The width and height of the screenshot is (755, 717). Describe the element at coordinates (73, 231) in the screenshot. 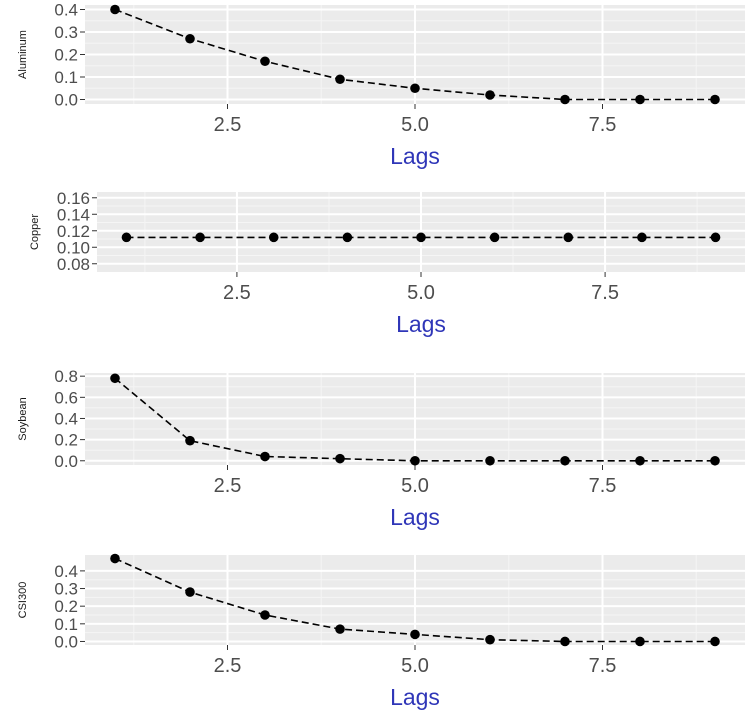

I see `y-tick-label: 0.12` at that location.